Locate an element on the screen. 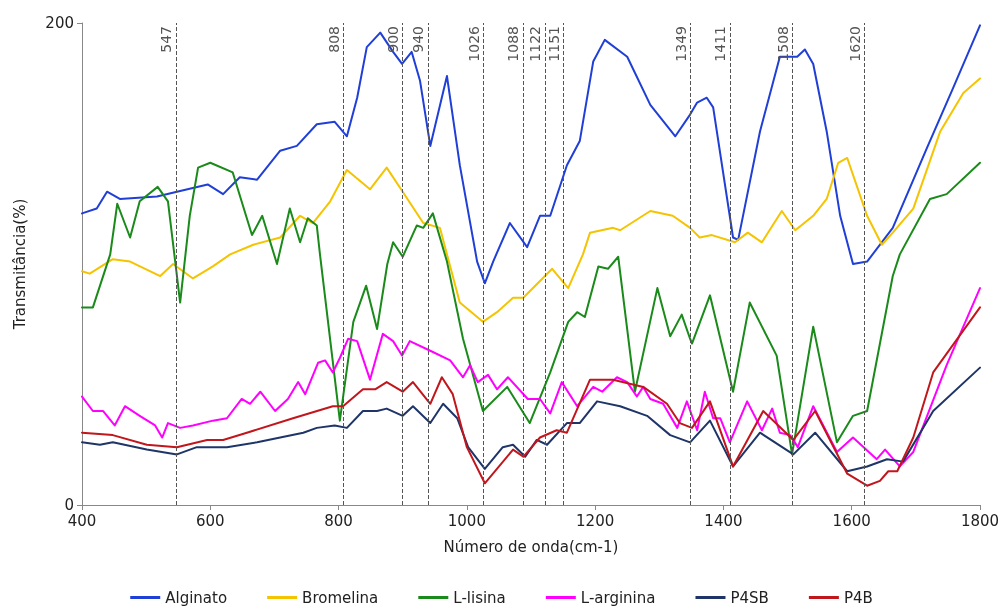 Image resolution: width=1003 pixels, height=610 pixels. ref-line-label: 1411 is located at coordinates (720, 44).